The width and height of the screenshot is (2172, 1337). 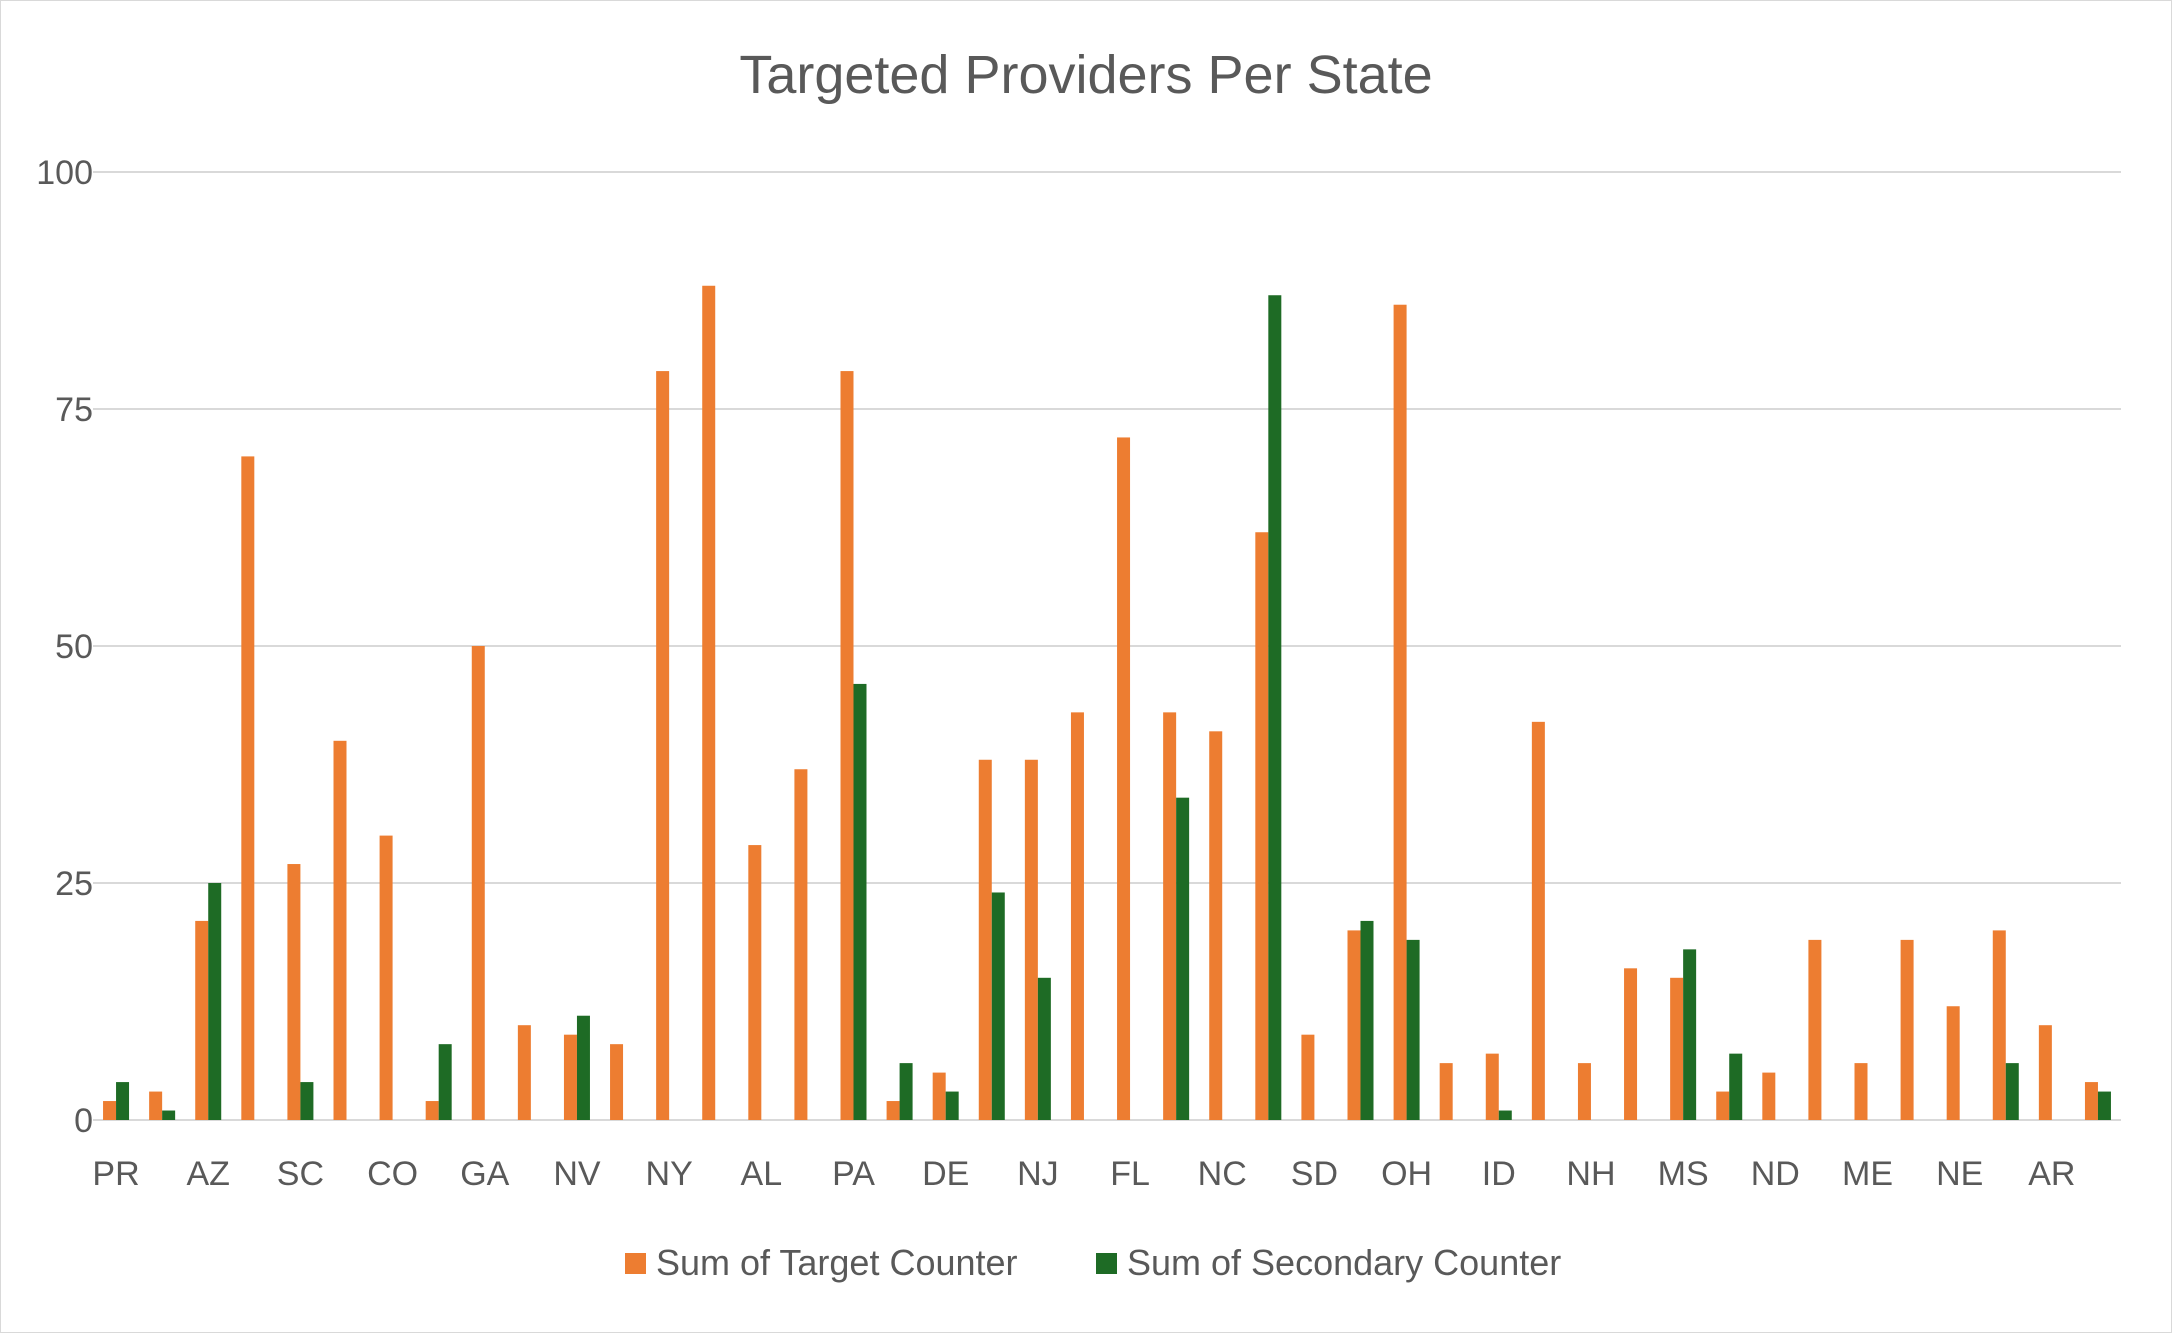 I want to click on x-tick-label: DE, so click(x=945, y=1174).